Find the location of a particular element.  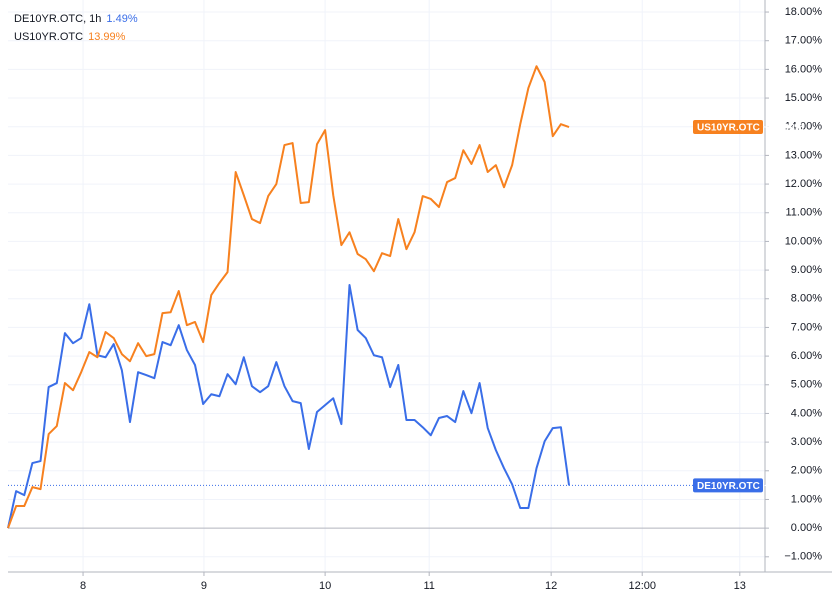

legend-entry: DE10YR.OTC, 1h 1.49% is located at coordinates (76, 19).